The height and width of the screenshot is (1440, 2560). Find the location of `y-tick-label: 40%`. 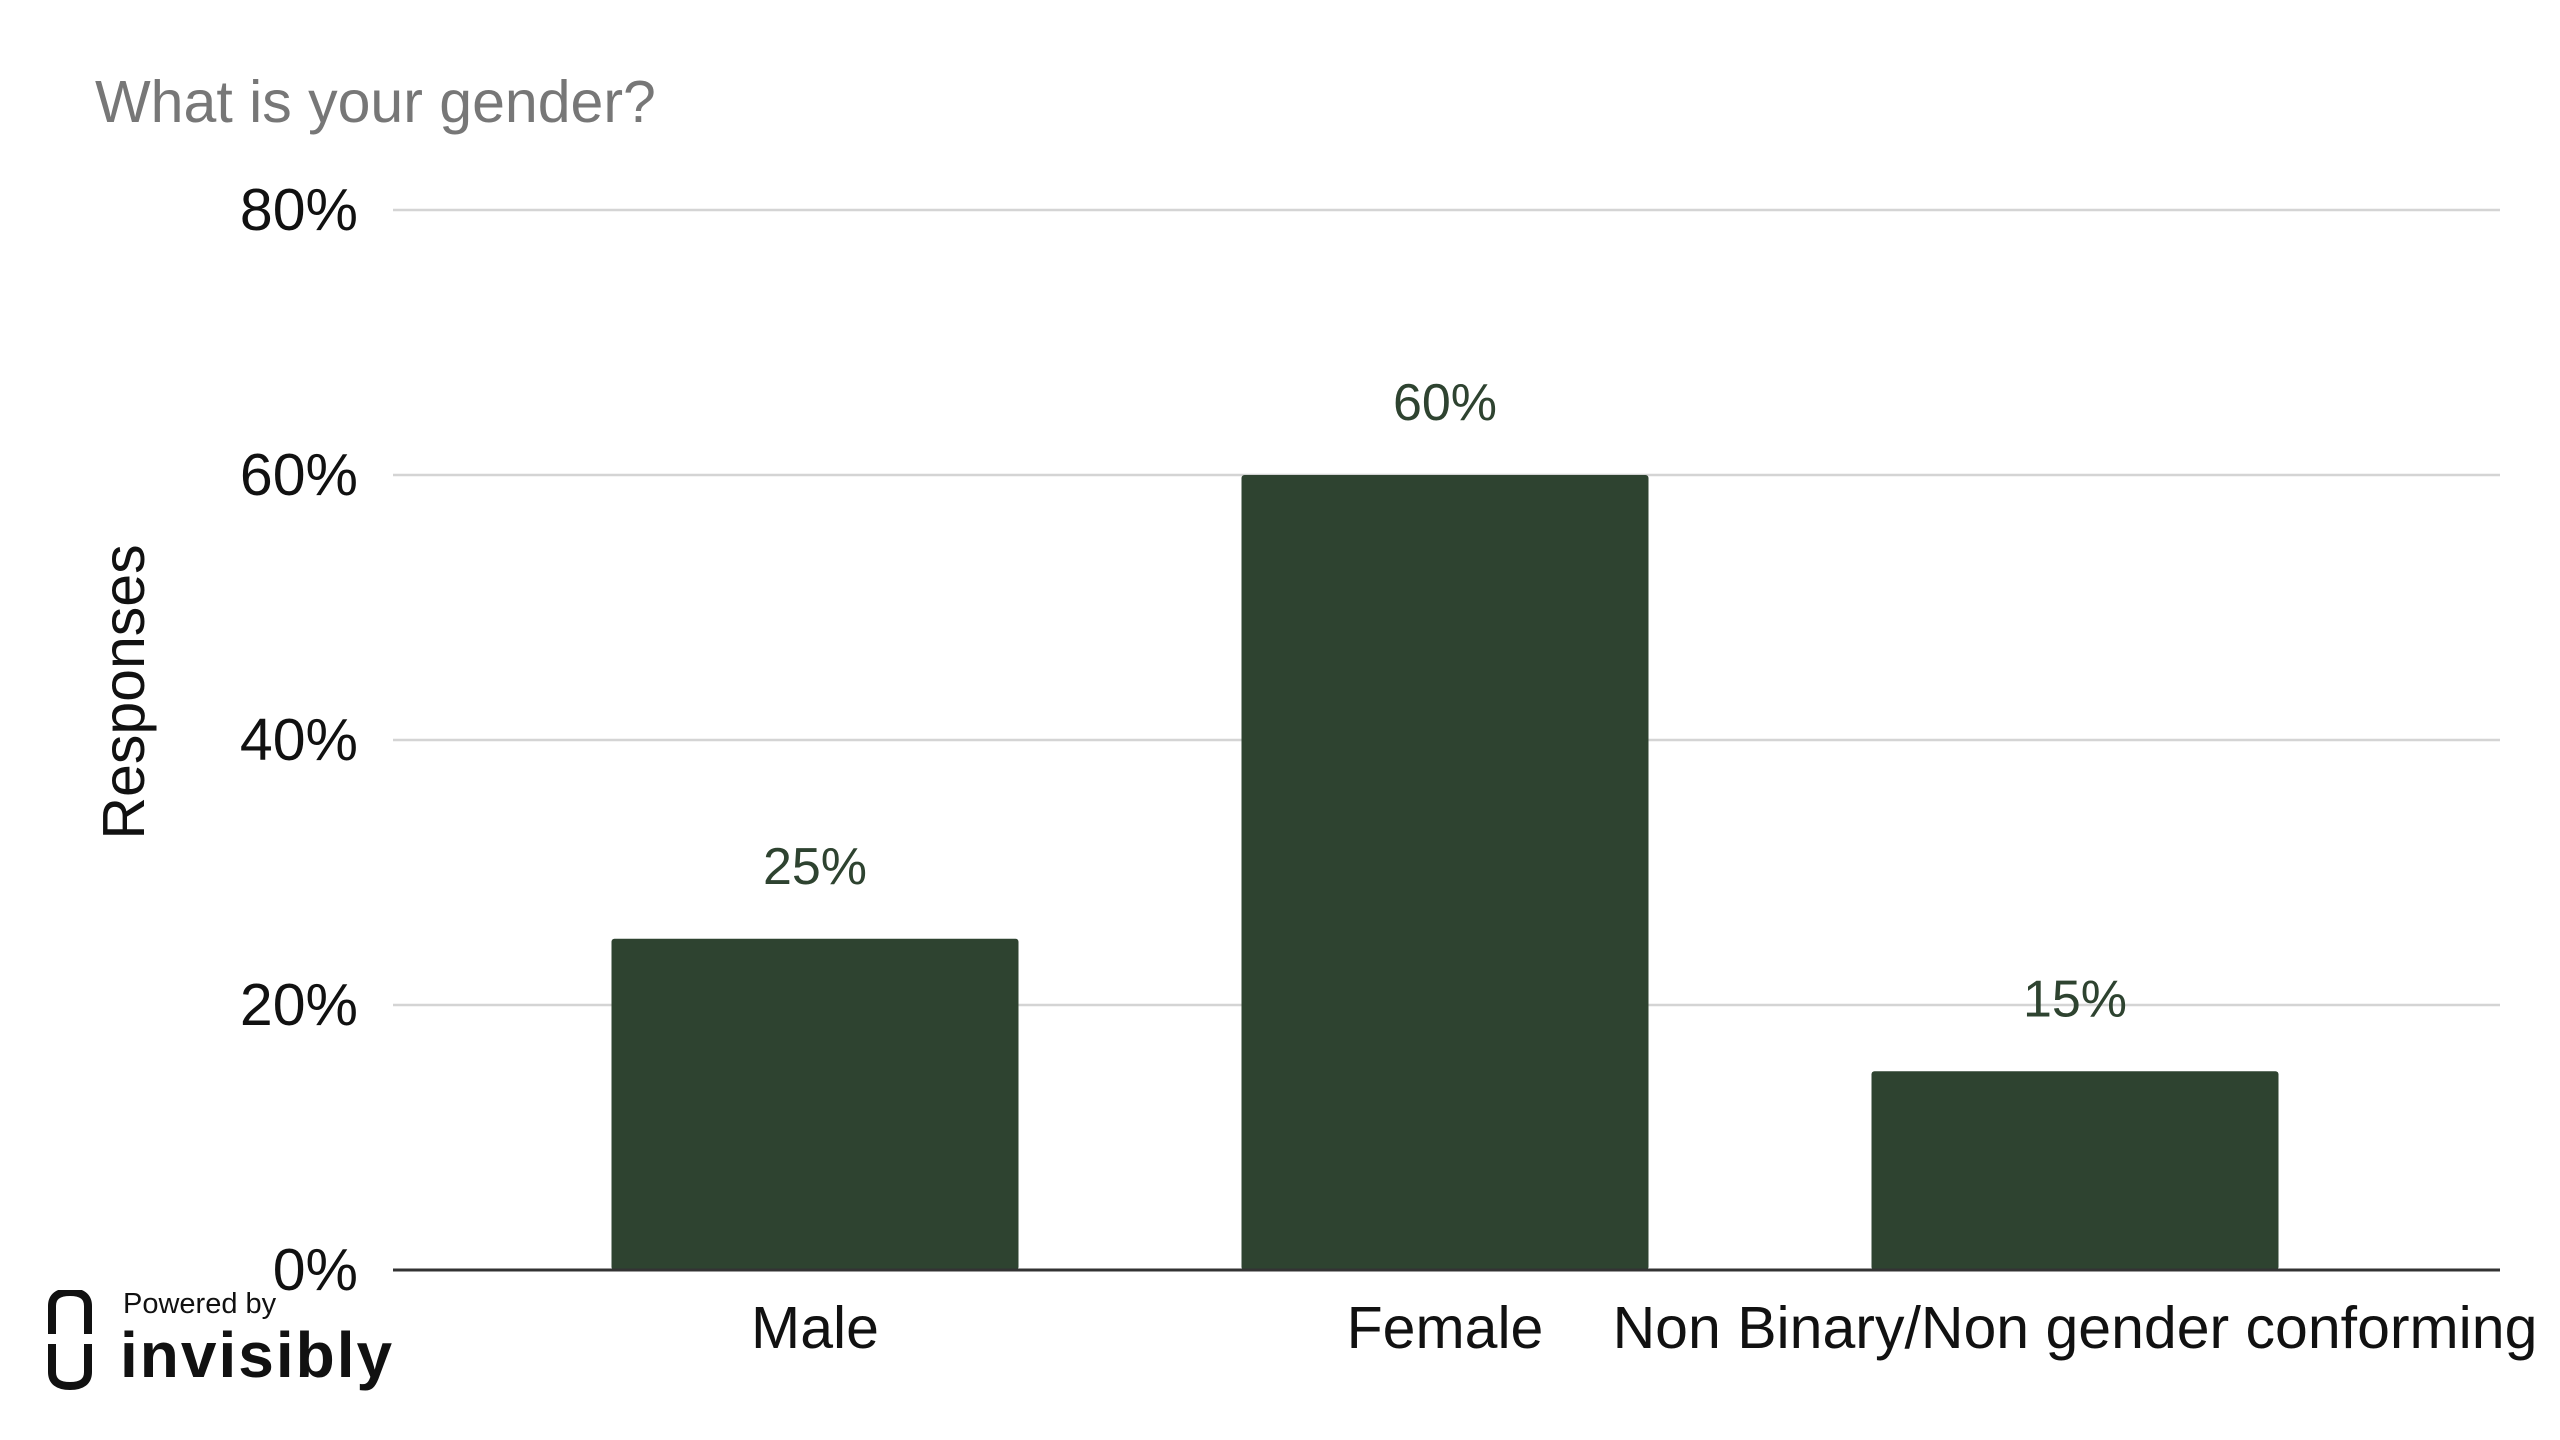

y-tick-label: 40% is located at coordinates (299, 740).